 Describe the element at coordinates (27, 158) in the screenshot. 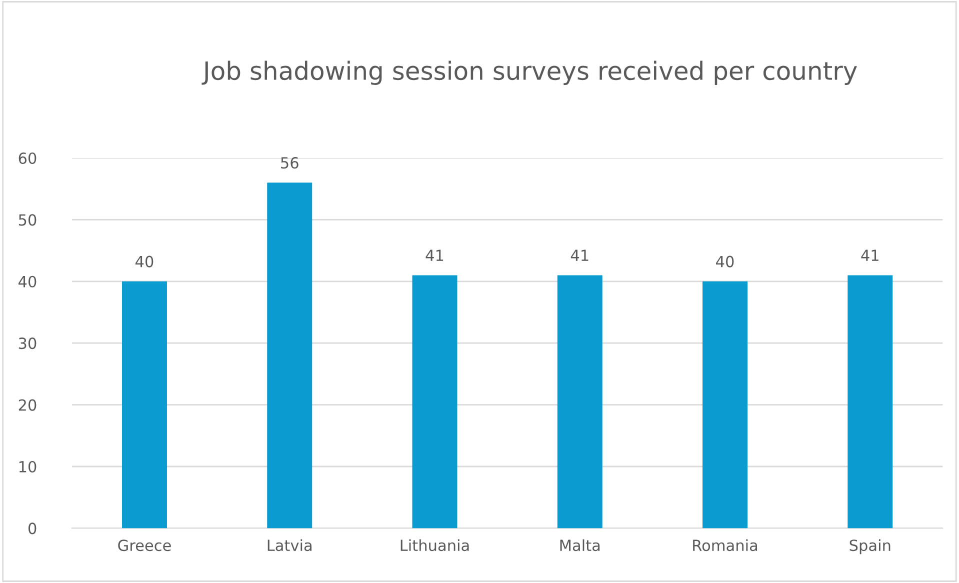

I see `y-tick-label: 60` at that location.